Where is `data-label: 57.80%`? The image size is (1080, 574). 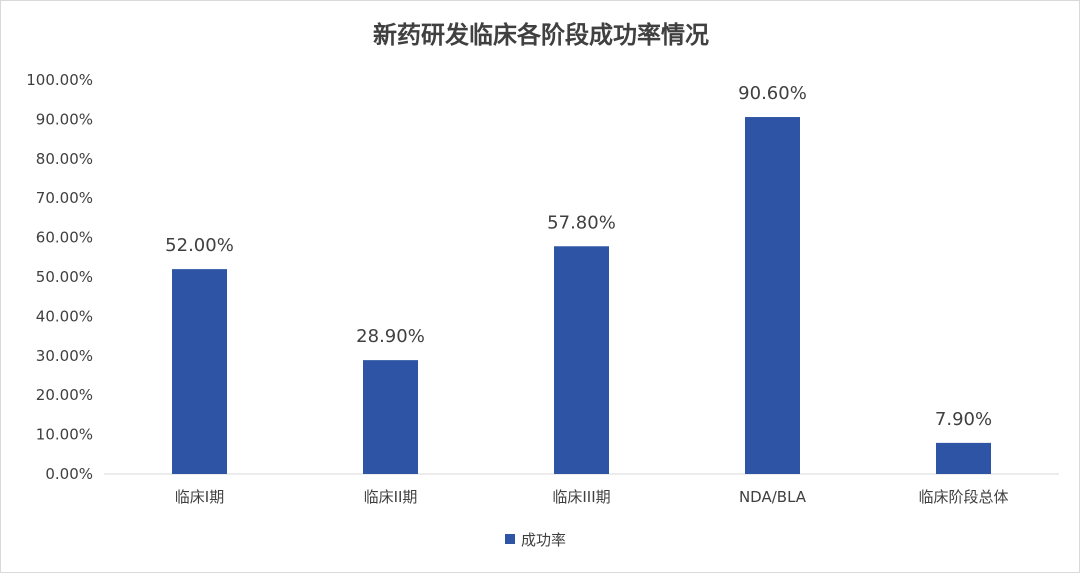
data-label: 57.80% is located at coordinates (581, 222).